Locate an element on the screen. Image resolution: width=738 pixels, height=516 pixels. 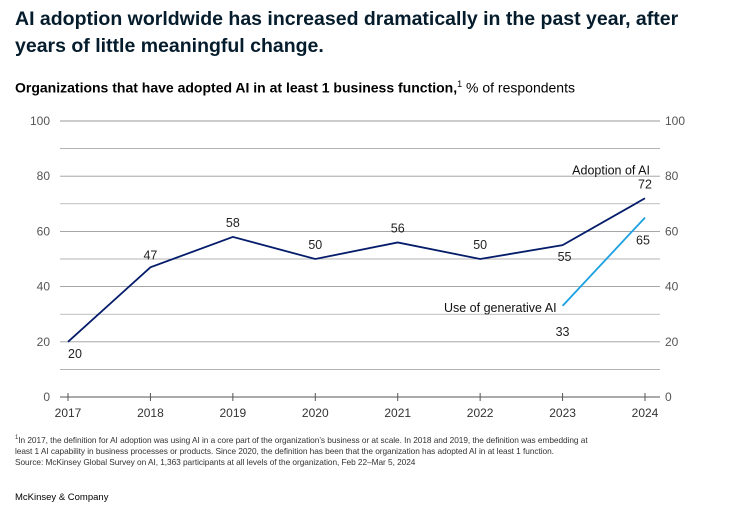
data-label-adoption: 20 is located at coordinates (75, 354).